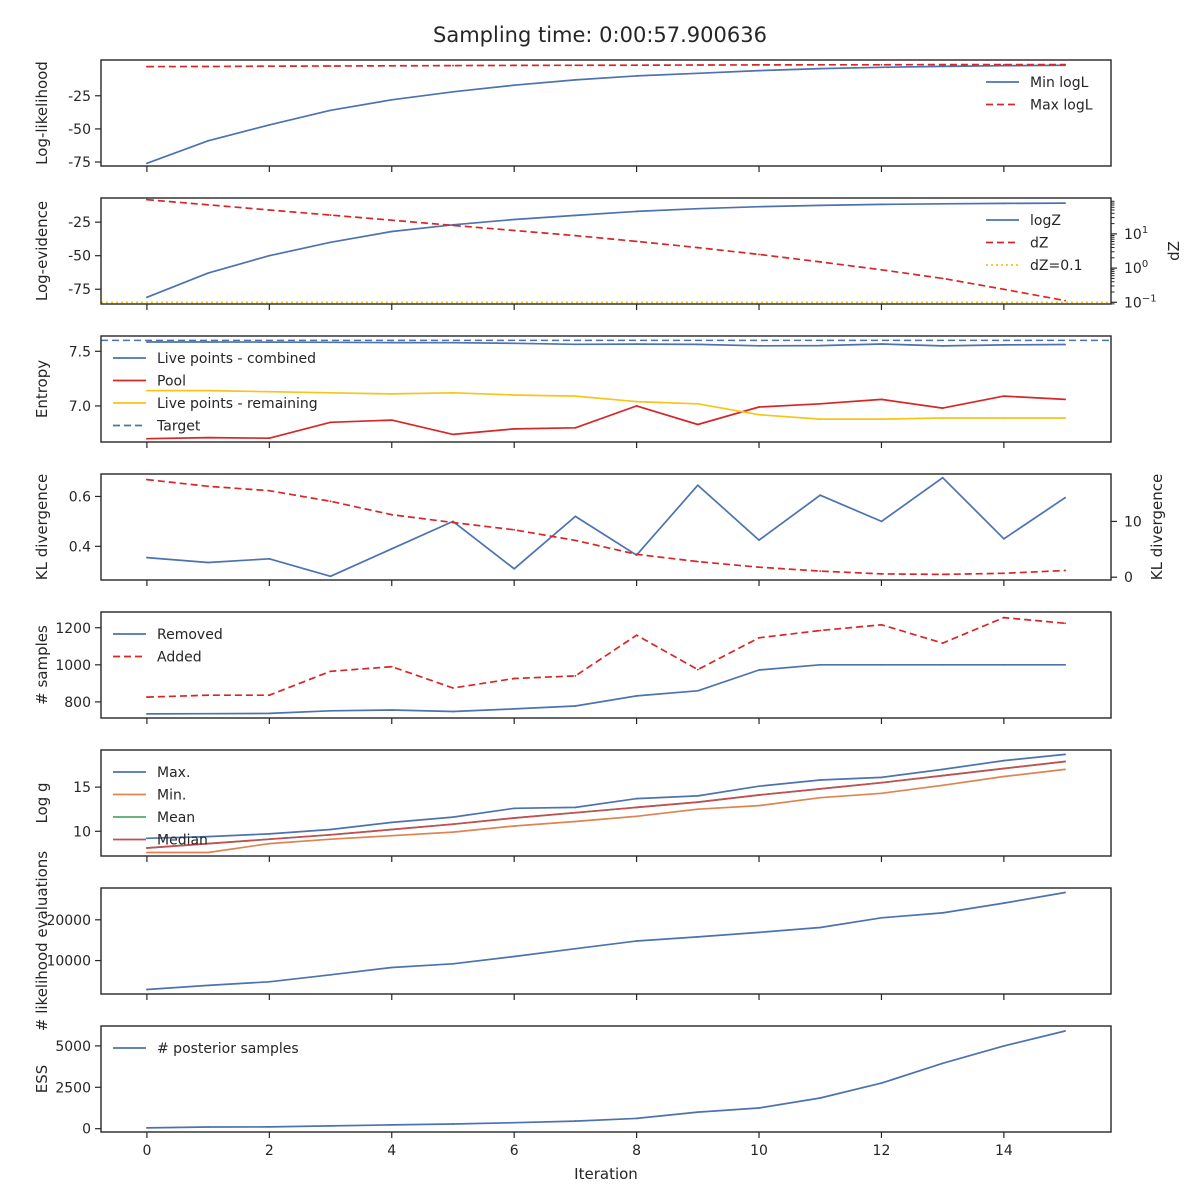 This screenshot has height=1200, width=1200. Describe the element at coordinates (606, 941) in the screenshot. I see `series-0-line` at that location.